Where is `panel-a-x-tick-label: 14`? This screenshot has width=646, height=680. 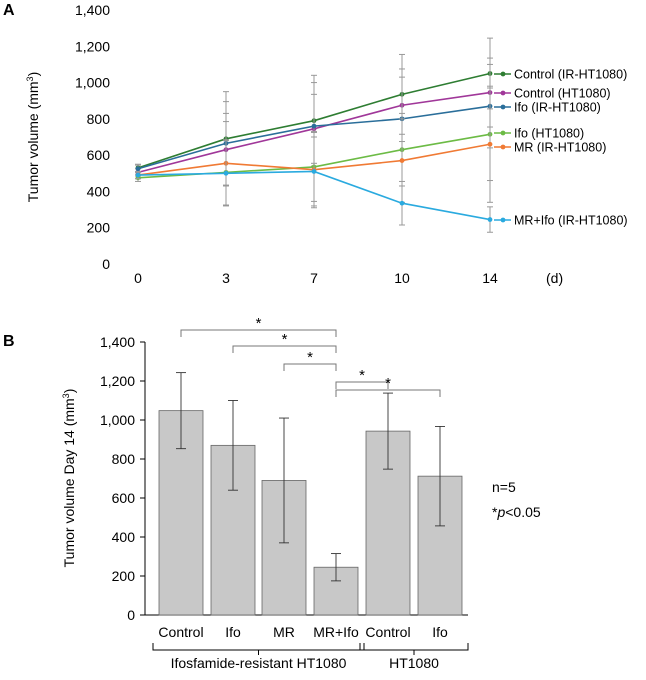
panel-a-x-tick-label: 14 is located at coordinates (490, 278).